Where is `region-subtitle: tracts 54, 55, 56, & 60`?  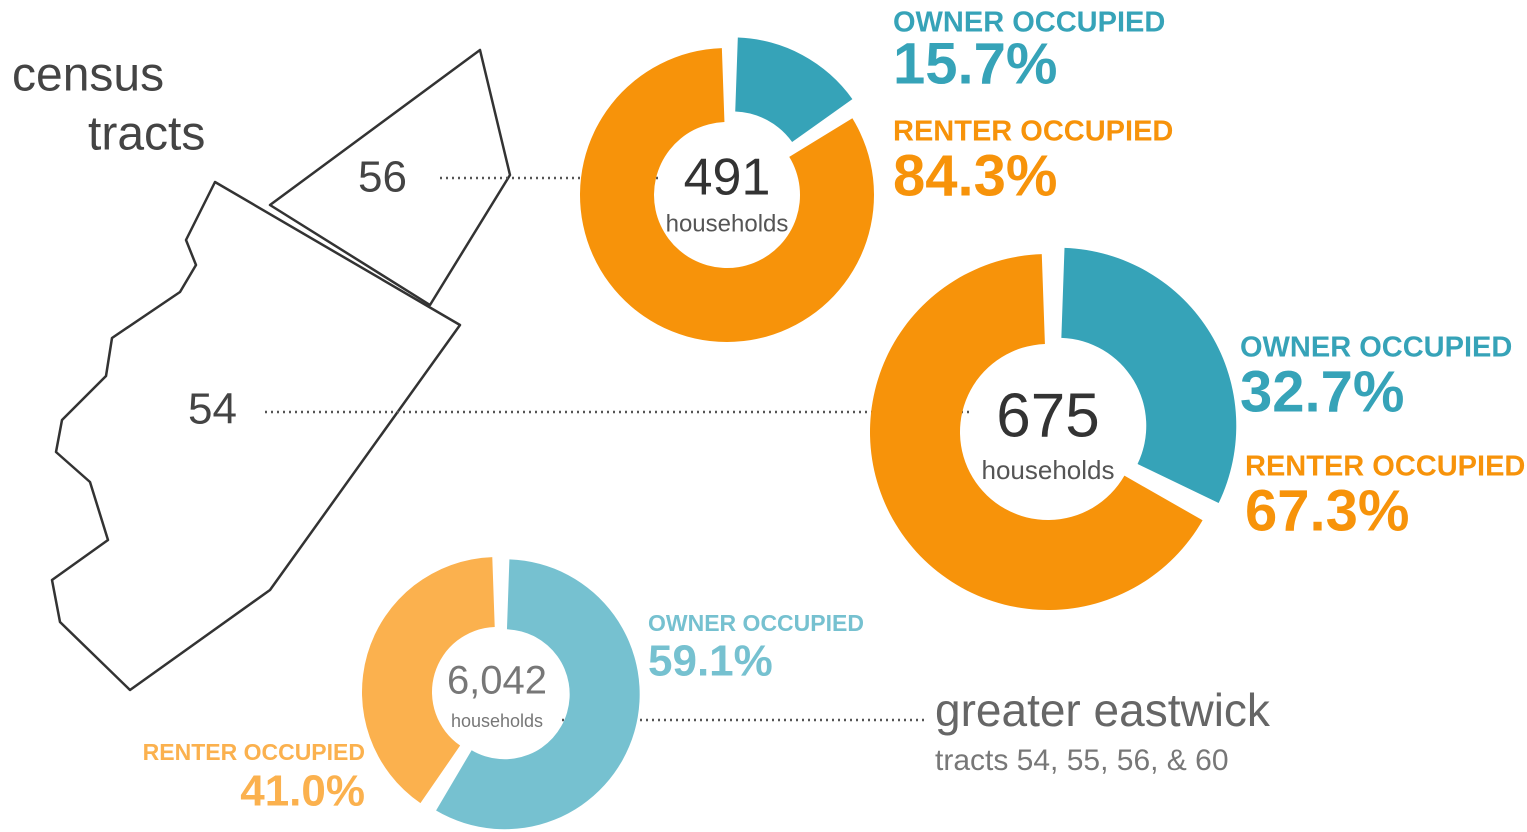
region-subtitle: tracts 54, 55, 56, & 60 is located at coordinates (1082, 760).